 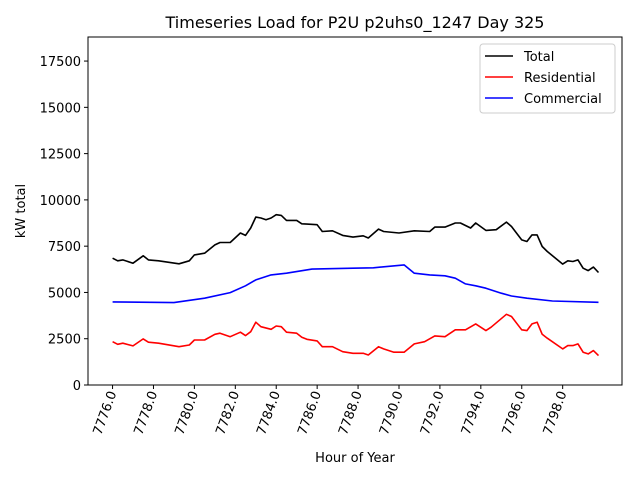 I want to click on legend-box, so click(x=547, y=78).